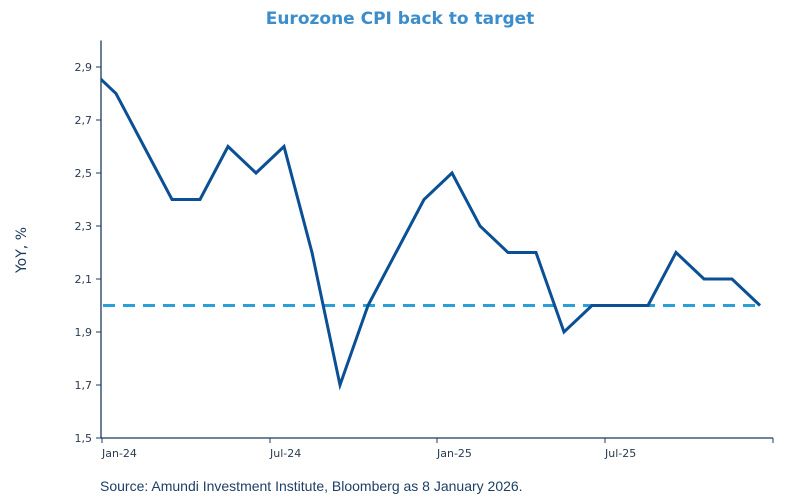 This screenshot has width=800, height=500. What do you see at coordinates (119, 453) in the screenshot?
I see `x-tick-label: Jan-24` at bounding box center [119, 453].